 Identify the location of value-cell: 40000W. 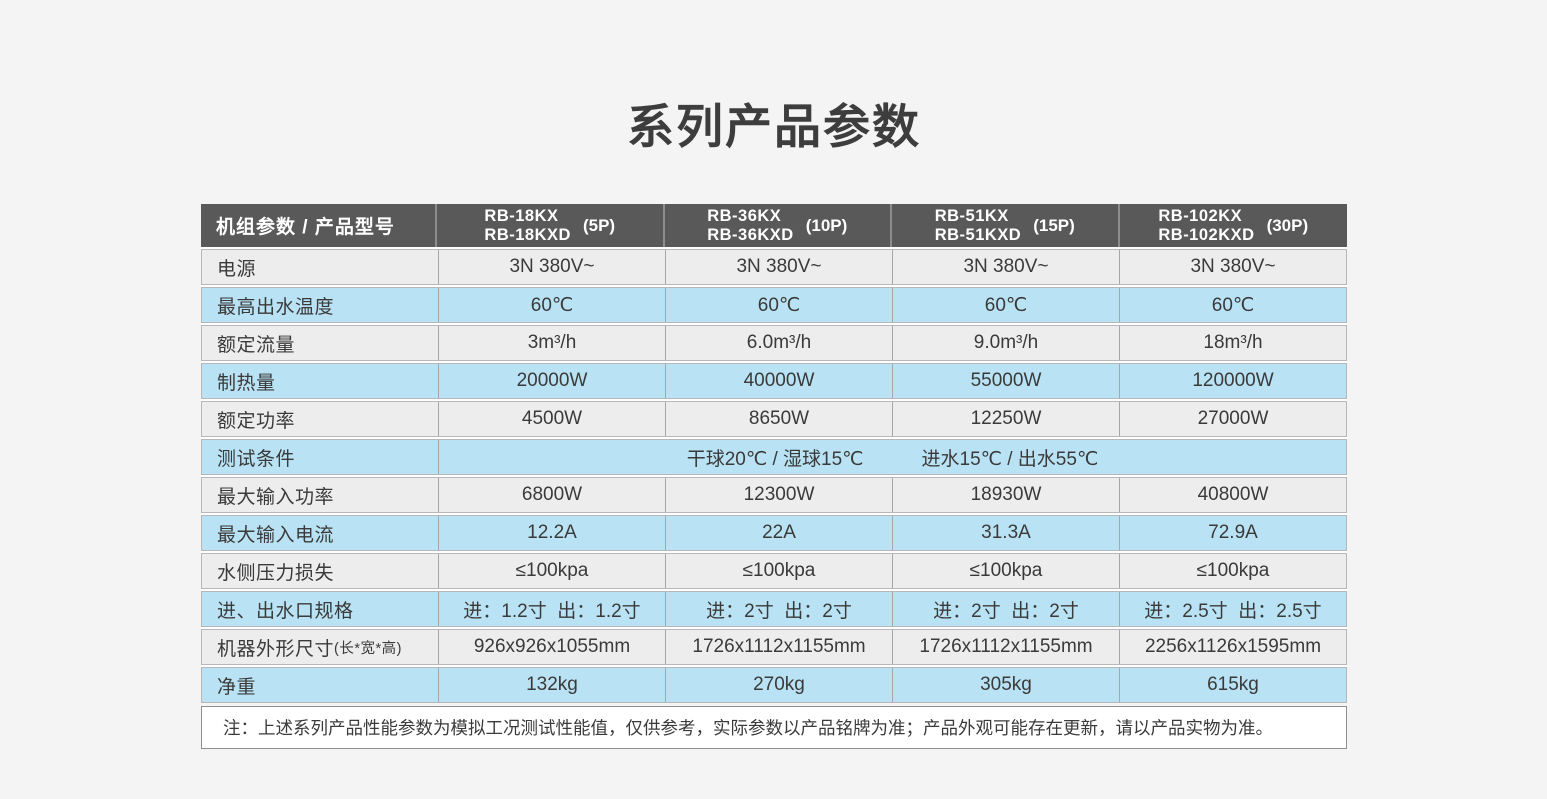
(778, 381).